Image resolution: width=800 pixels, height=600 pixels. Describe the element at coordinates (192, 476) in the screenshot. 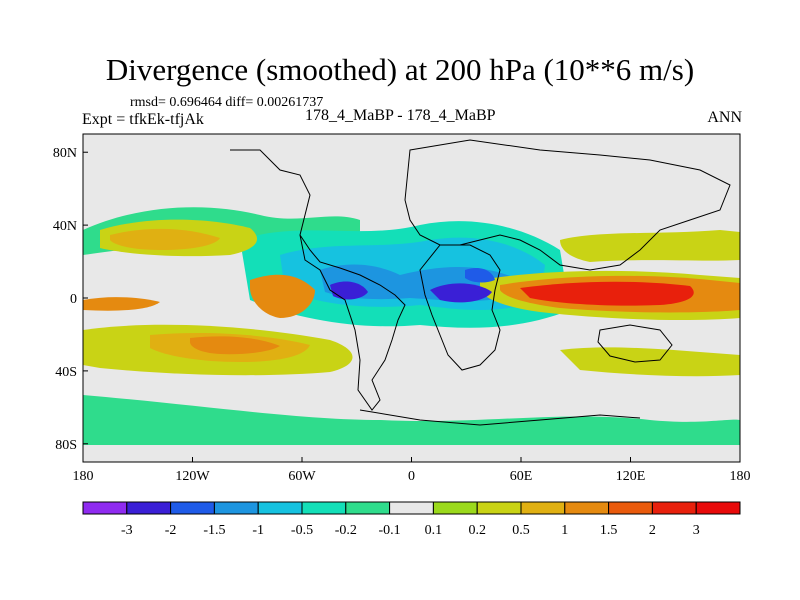

I see `x-tick-label: 120W` at that location.